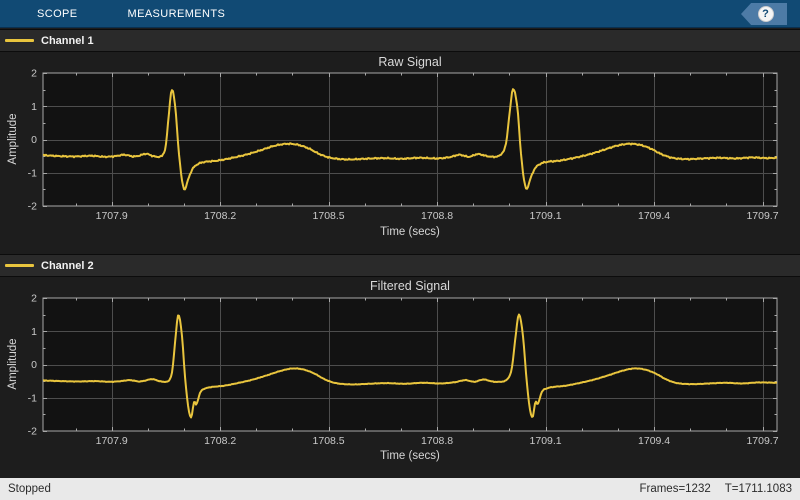 This screenshot has height=500, width=800. Describe the element at coordinates (400, 265) in the screenshot. I see `legend-item-channel-2: Channel 2` at that location.